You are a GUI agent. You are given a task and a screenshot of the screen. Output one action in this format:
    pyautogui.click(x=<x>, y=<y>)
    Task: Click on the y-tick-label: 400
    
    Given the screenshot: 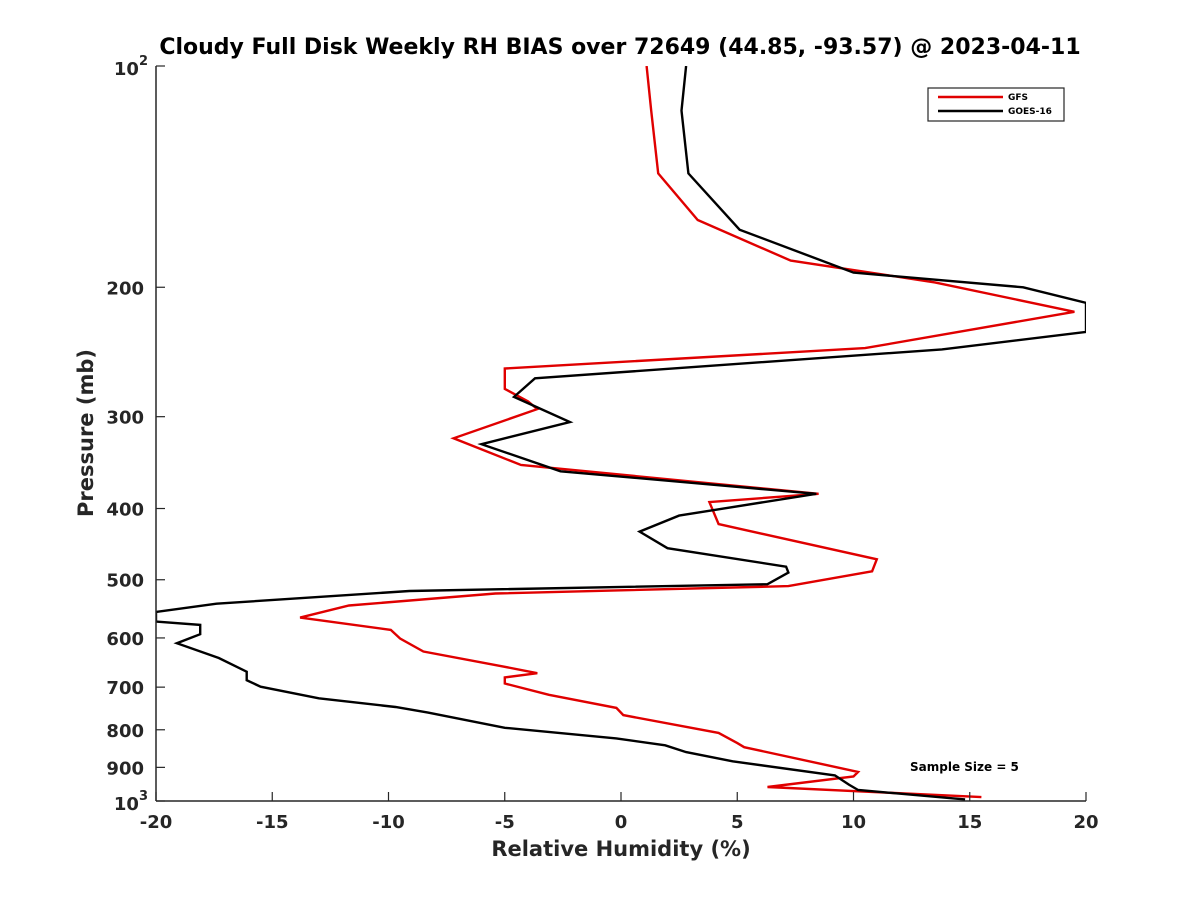 What is the action you would take?
    pyautogui.click(x=125, y=510)
    